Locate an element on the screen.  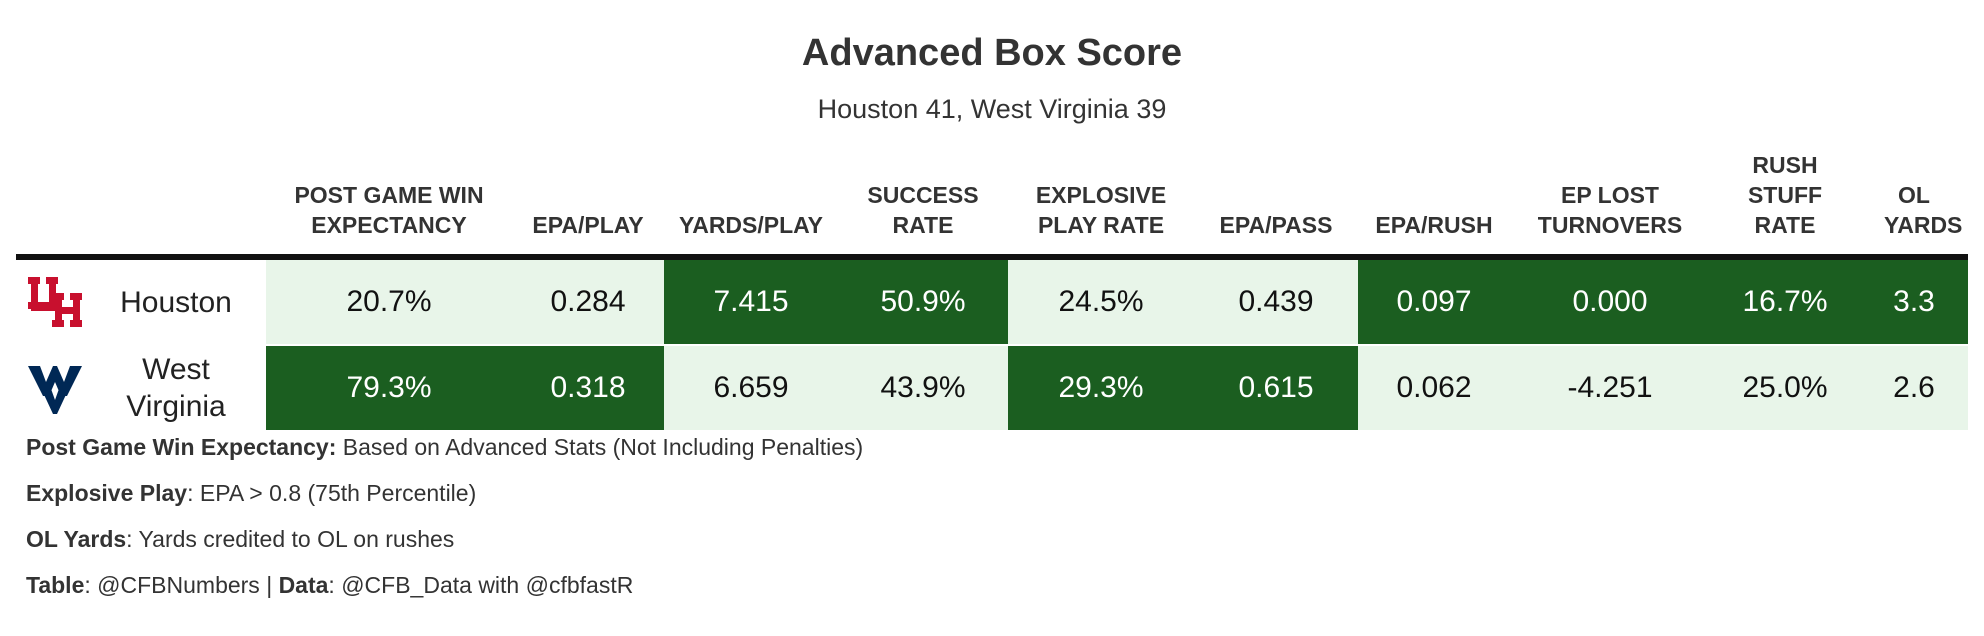
table-title: Advanced Box Score is located at coordinates (992, 53).